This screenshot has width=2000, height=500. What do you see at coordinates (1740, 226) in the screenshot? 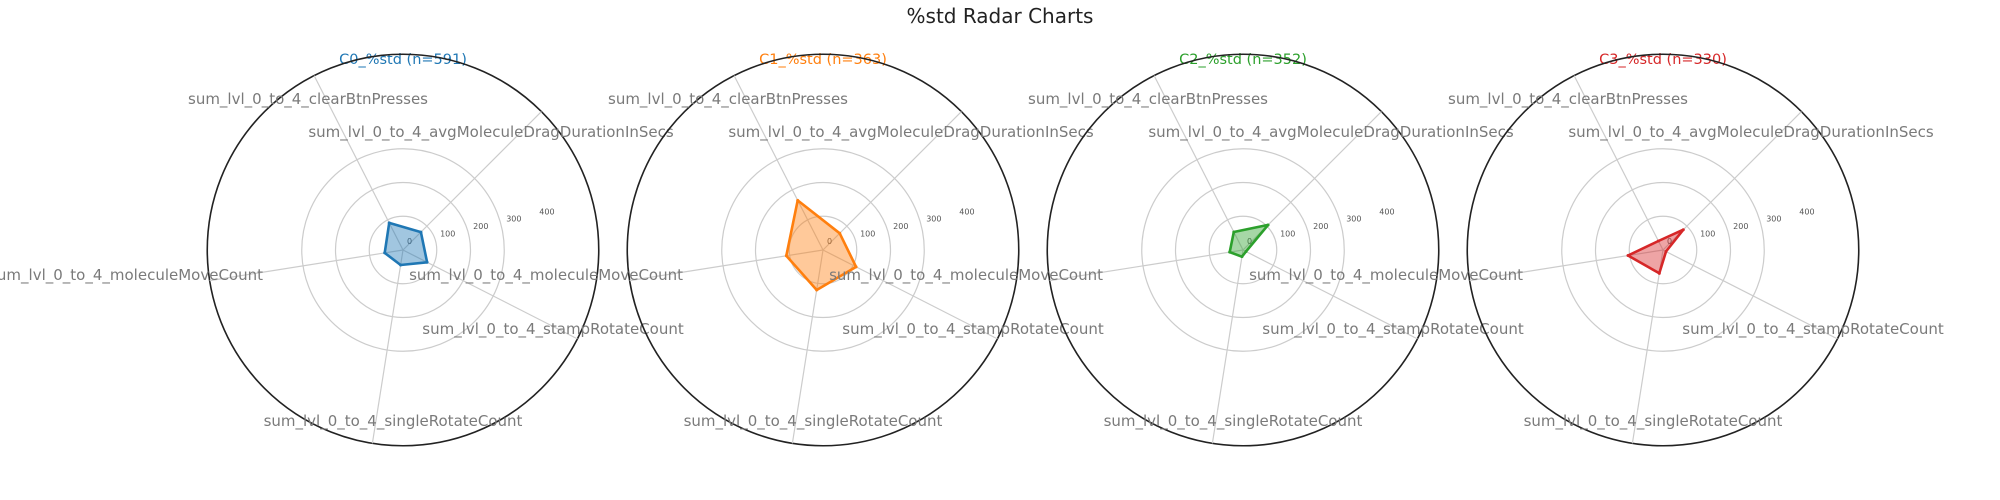
I see `tick-label-3-2: 200` at bounding box center [1740, 226].